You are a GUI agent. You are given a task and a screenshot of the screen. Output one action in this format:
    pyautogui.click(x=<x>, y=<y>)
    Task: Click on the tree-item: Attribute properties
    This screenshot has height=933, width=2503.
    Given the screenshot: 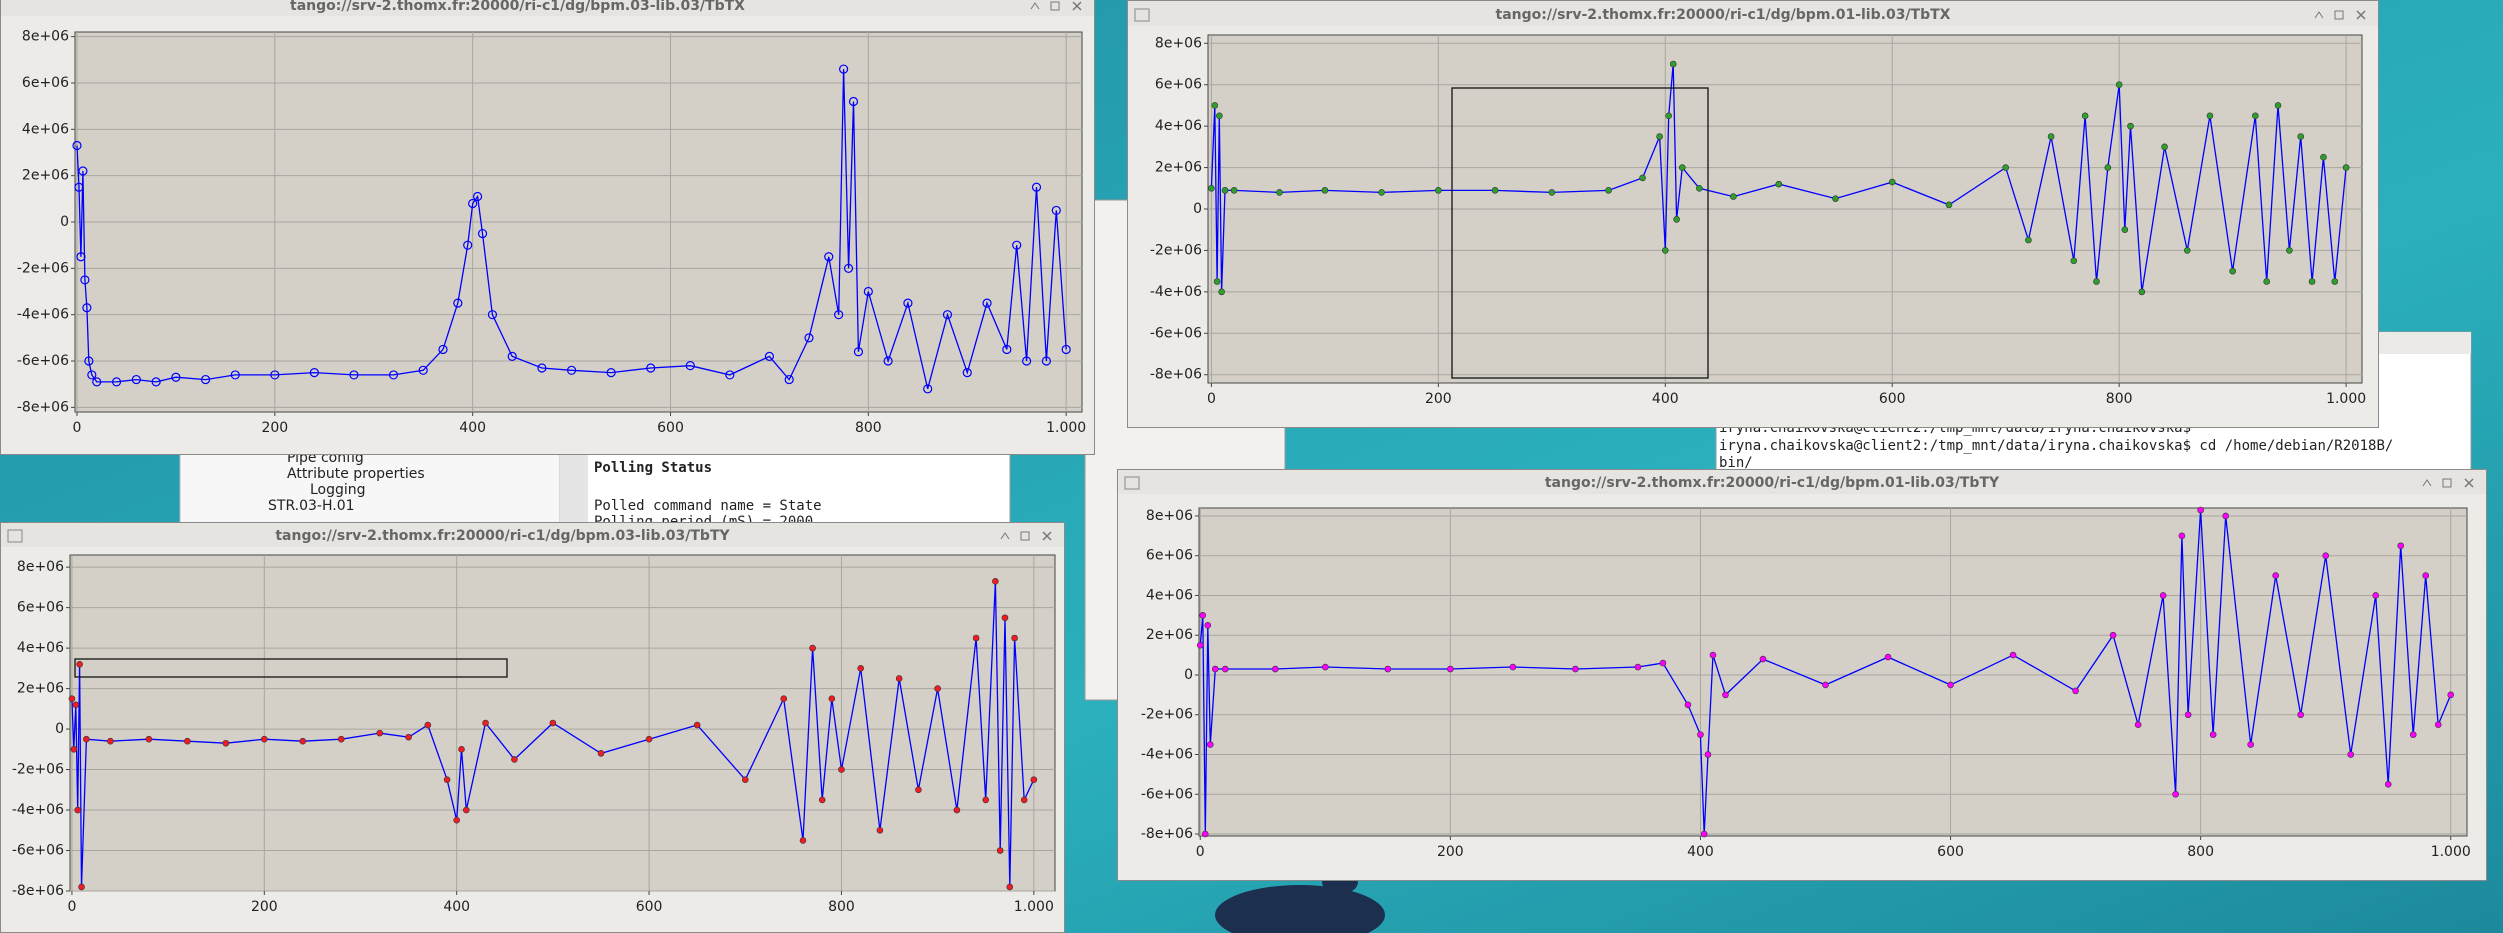 What is the action you would take?
    pyautogui.click(x=356, y=474)
    